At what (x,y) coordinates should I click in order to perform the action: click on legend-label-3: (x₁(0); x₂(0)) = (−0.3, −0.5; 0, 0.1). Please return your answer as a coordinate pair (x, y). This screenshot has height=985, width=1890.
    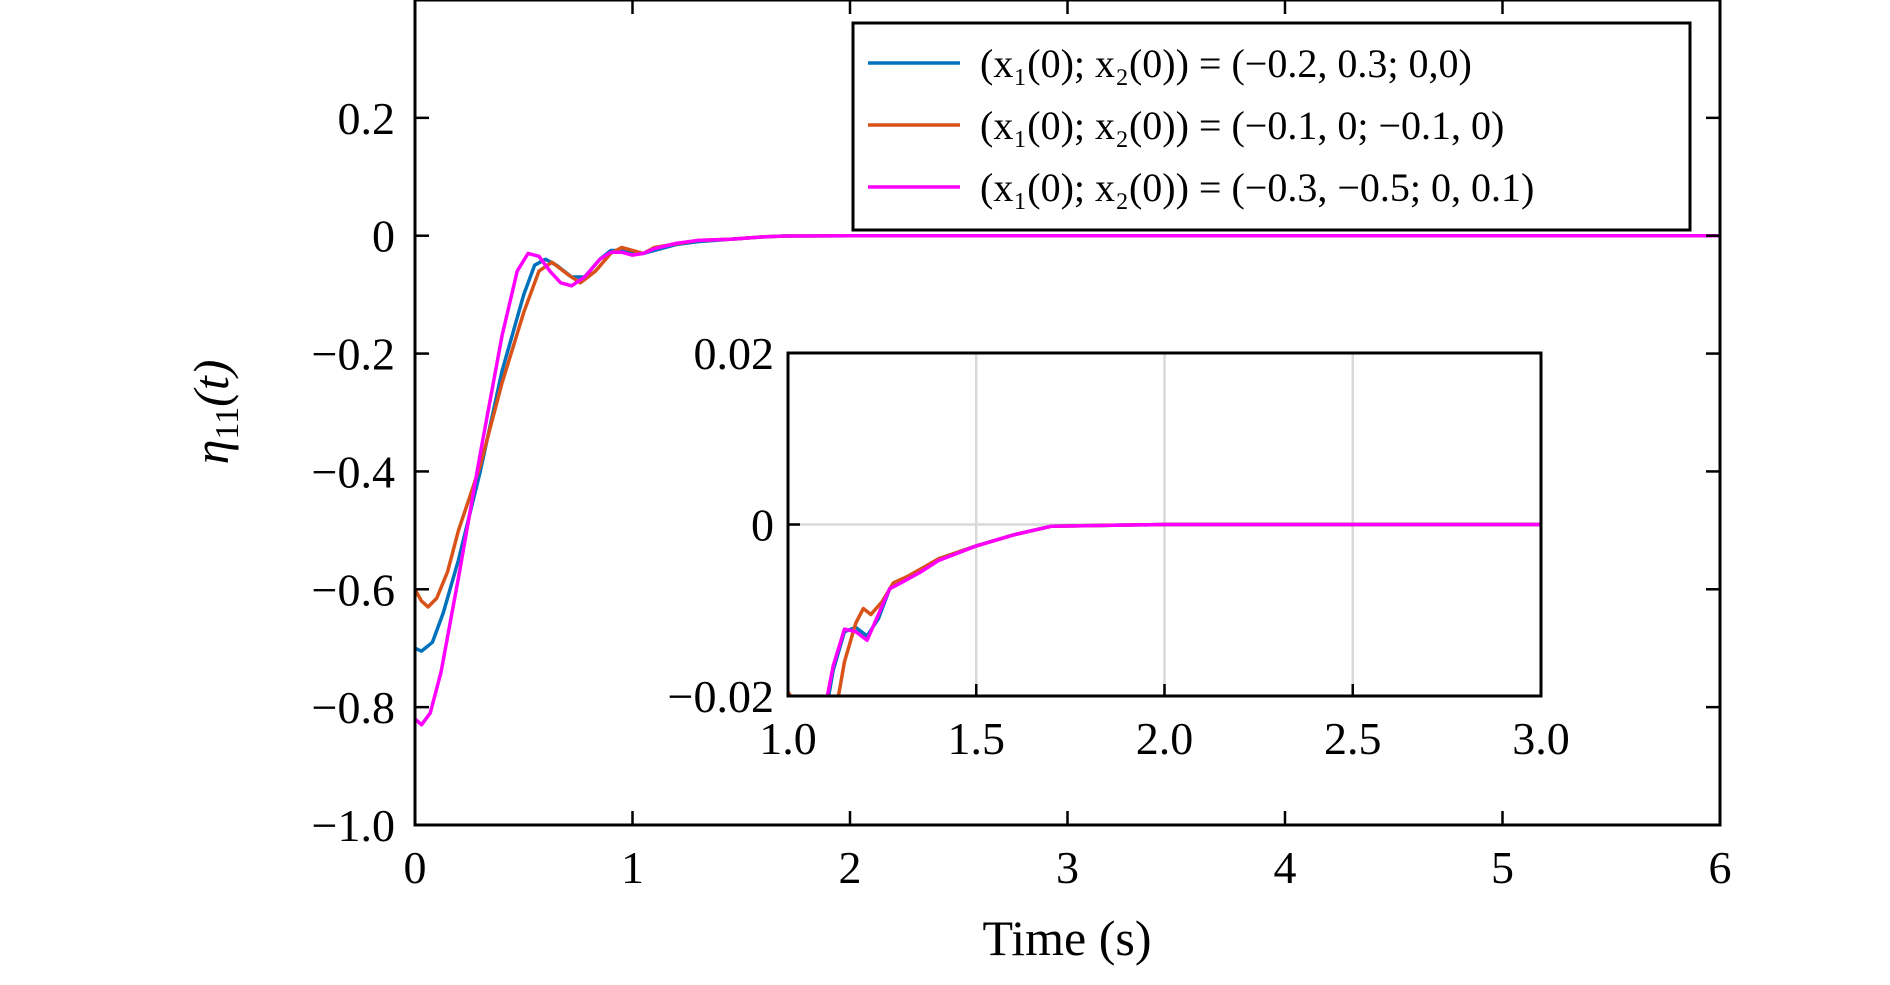
    Looking at the image, I should click on (1257, 187).